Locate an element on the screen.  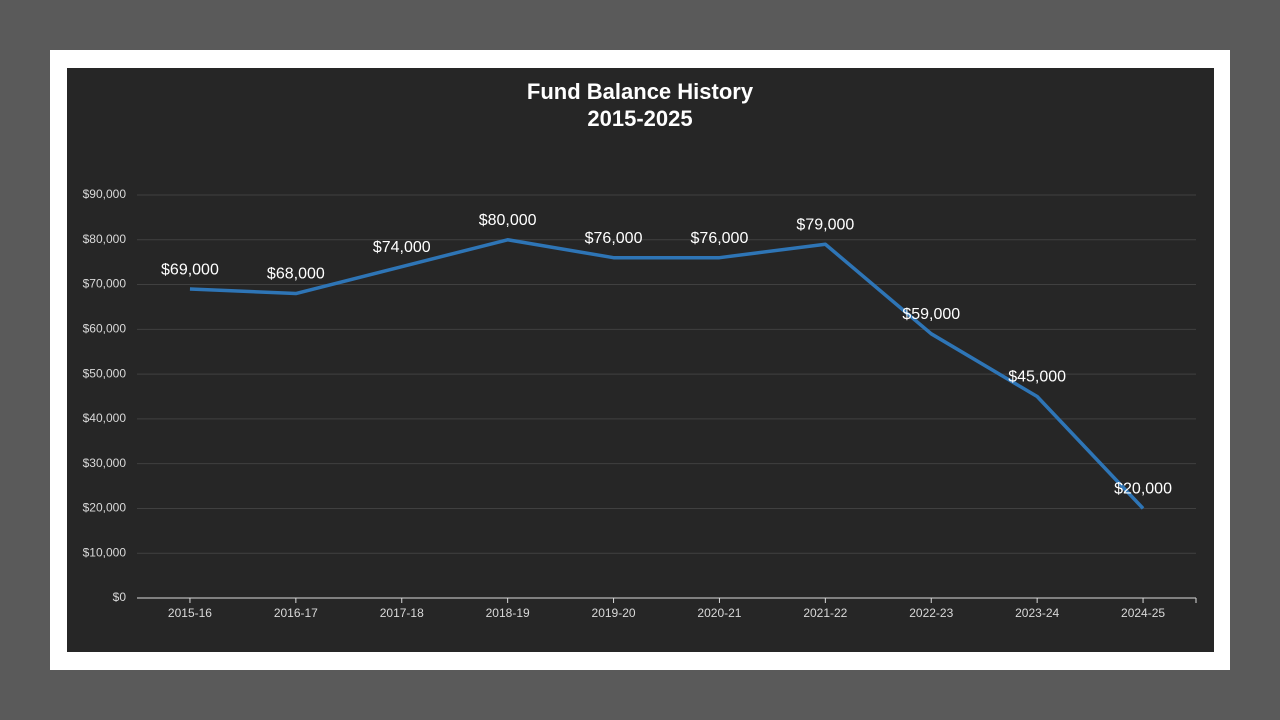
data-label: $59,000 is located at coordinates (931, 314).